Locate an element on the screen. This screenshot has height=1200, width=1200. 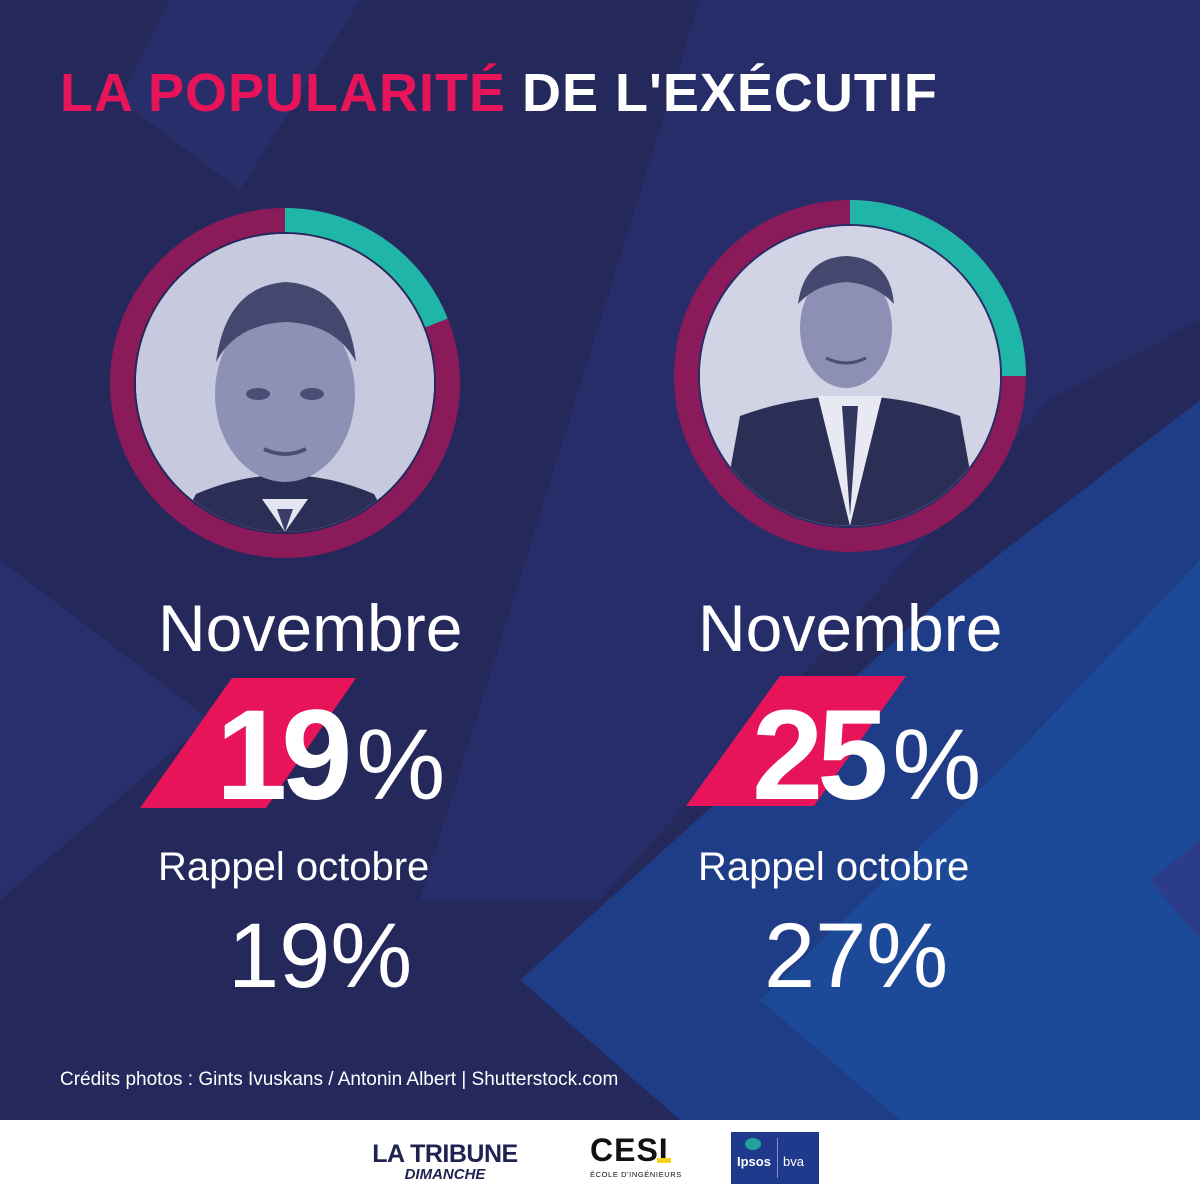
ipsos-wordmark: Ipsos is located at coordinates (754, 1161).